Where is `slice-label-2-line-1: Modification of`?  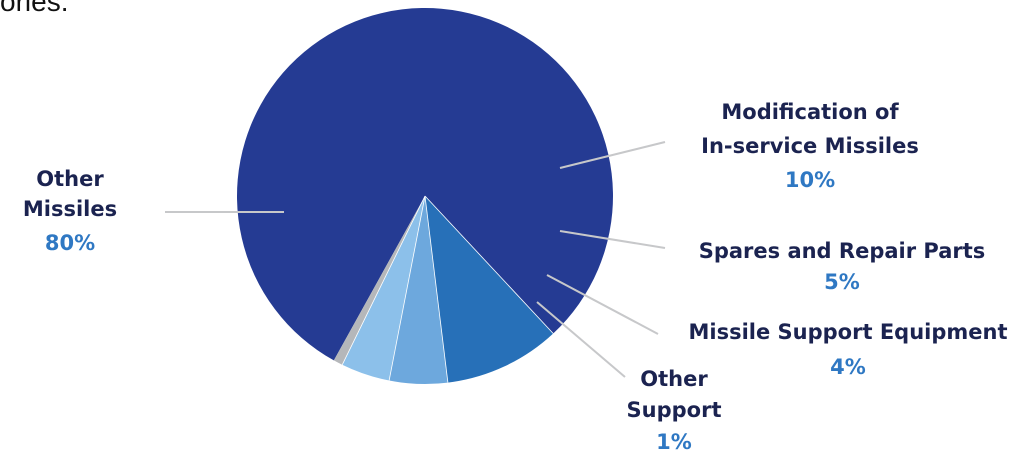 slice-label-2-line-1: Modification of is located at coordinates (810, 112).